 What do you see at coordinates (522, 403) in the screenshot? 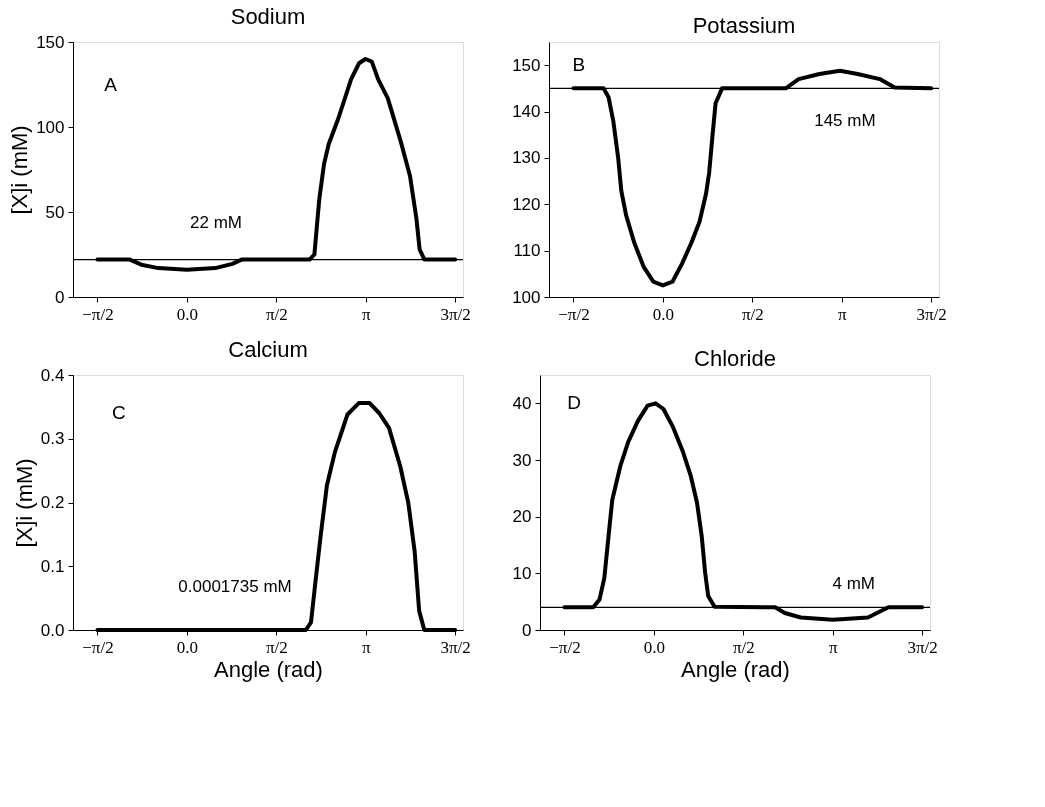
I see `y-tick-label: 40` at bounding box center [522, 403].